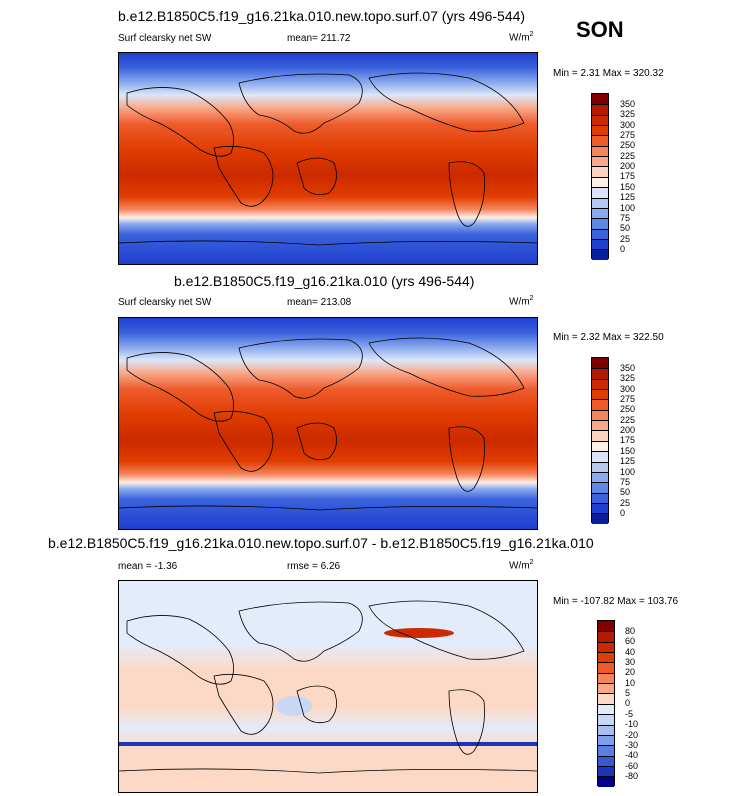 The width and height of the screenshot is (733, 796). Describe the element at coordinates (628, 472) in the screenshot. I see `colorbar2-label: 100` at that location.